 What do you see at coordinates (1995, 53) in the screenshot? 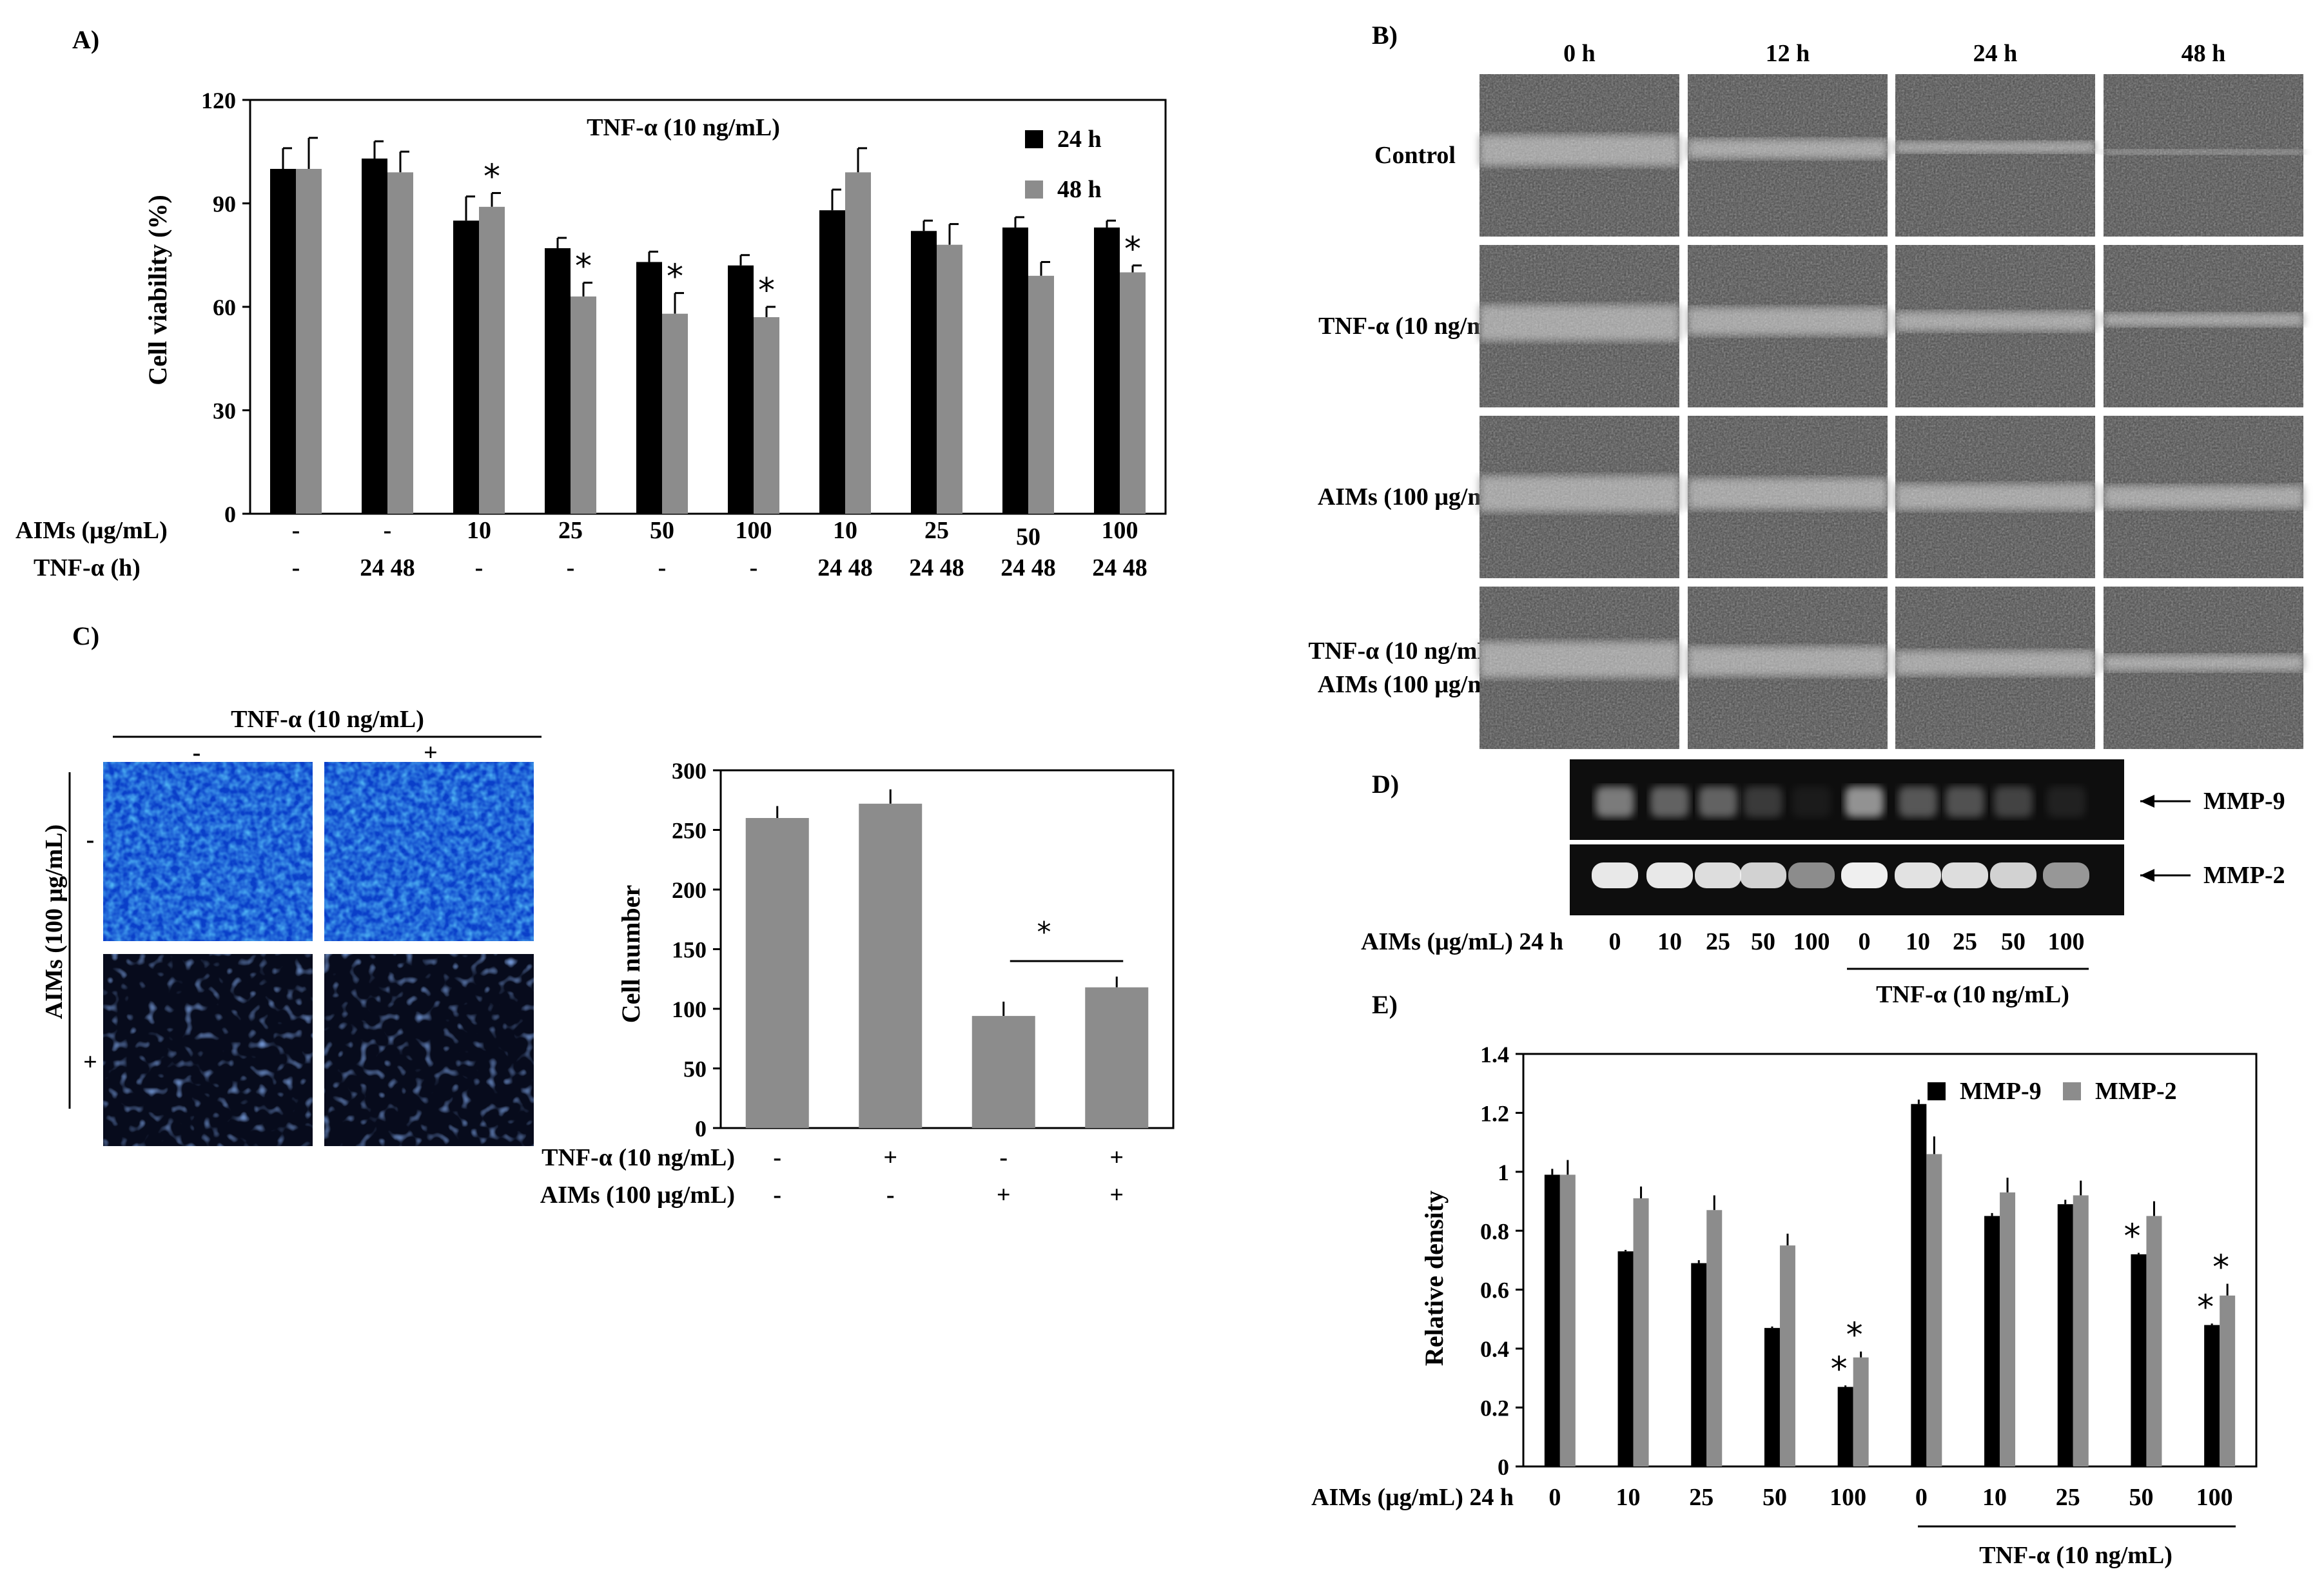
I see `time-column-header: 24 h` at bounding box center [1995, 53].